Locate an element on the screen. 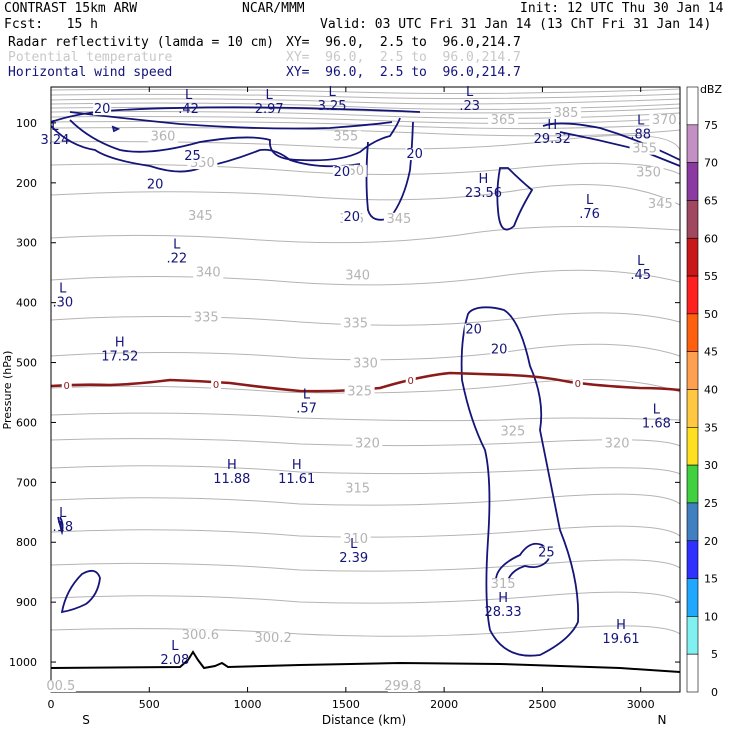 The height and width of the screenshot is (740, 740). x-tick-label: 1000 is located at coordinates (248, 704).